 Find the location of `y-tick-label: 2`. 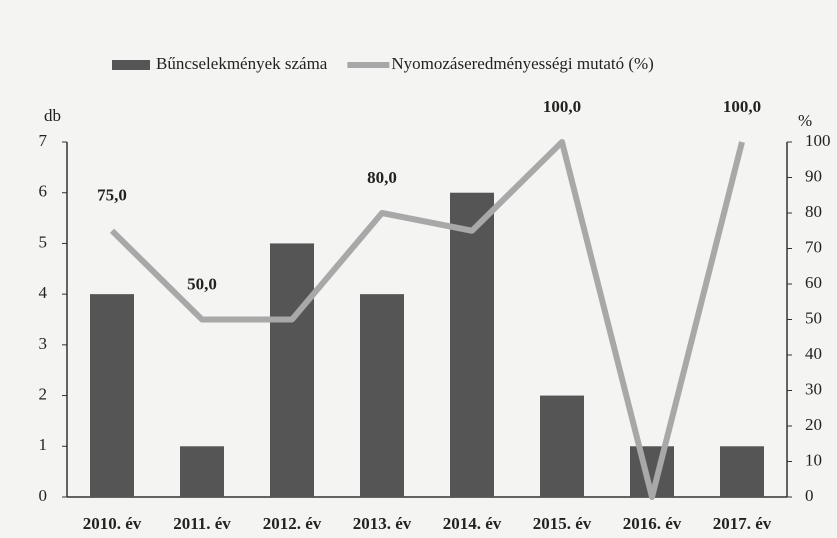

y-tick-label: 2 is located at coordinates (43, 393).